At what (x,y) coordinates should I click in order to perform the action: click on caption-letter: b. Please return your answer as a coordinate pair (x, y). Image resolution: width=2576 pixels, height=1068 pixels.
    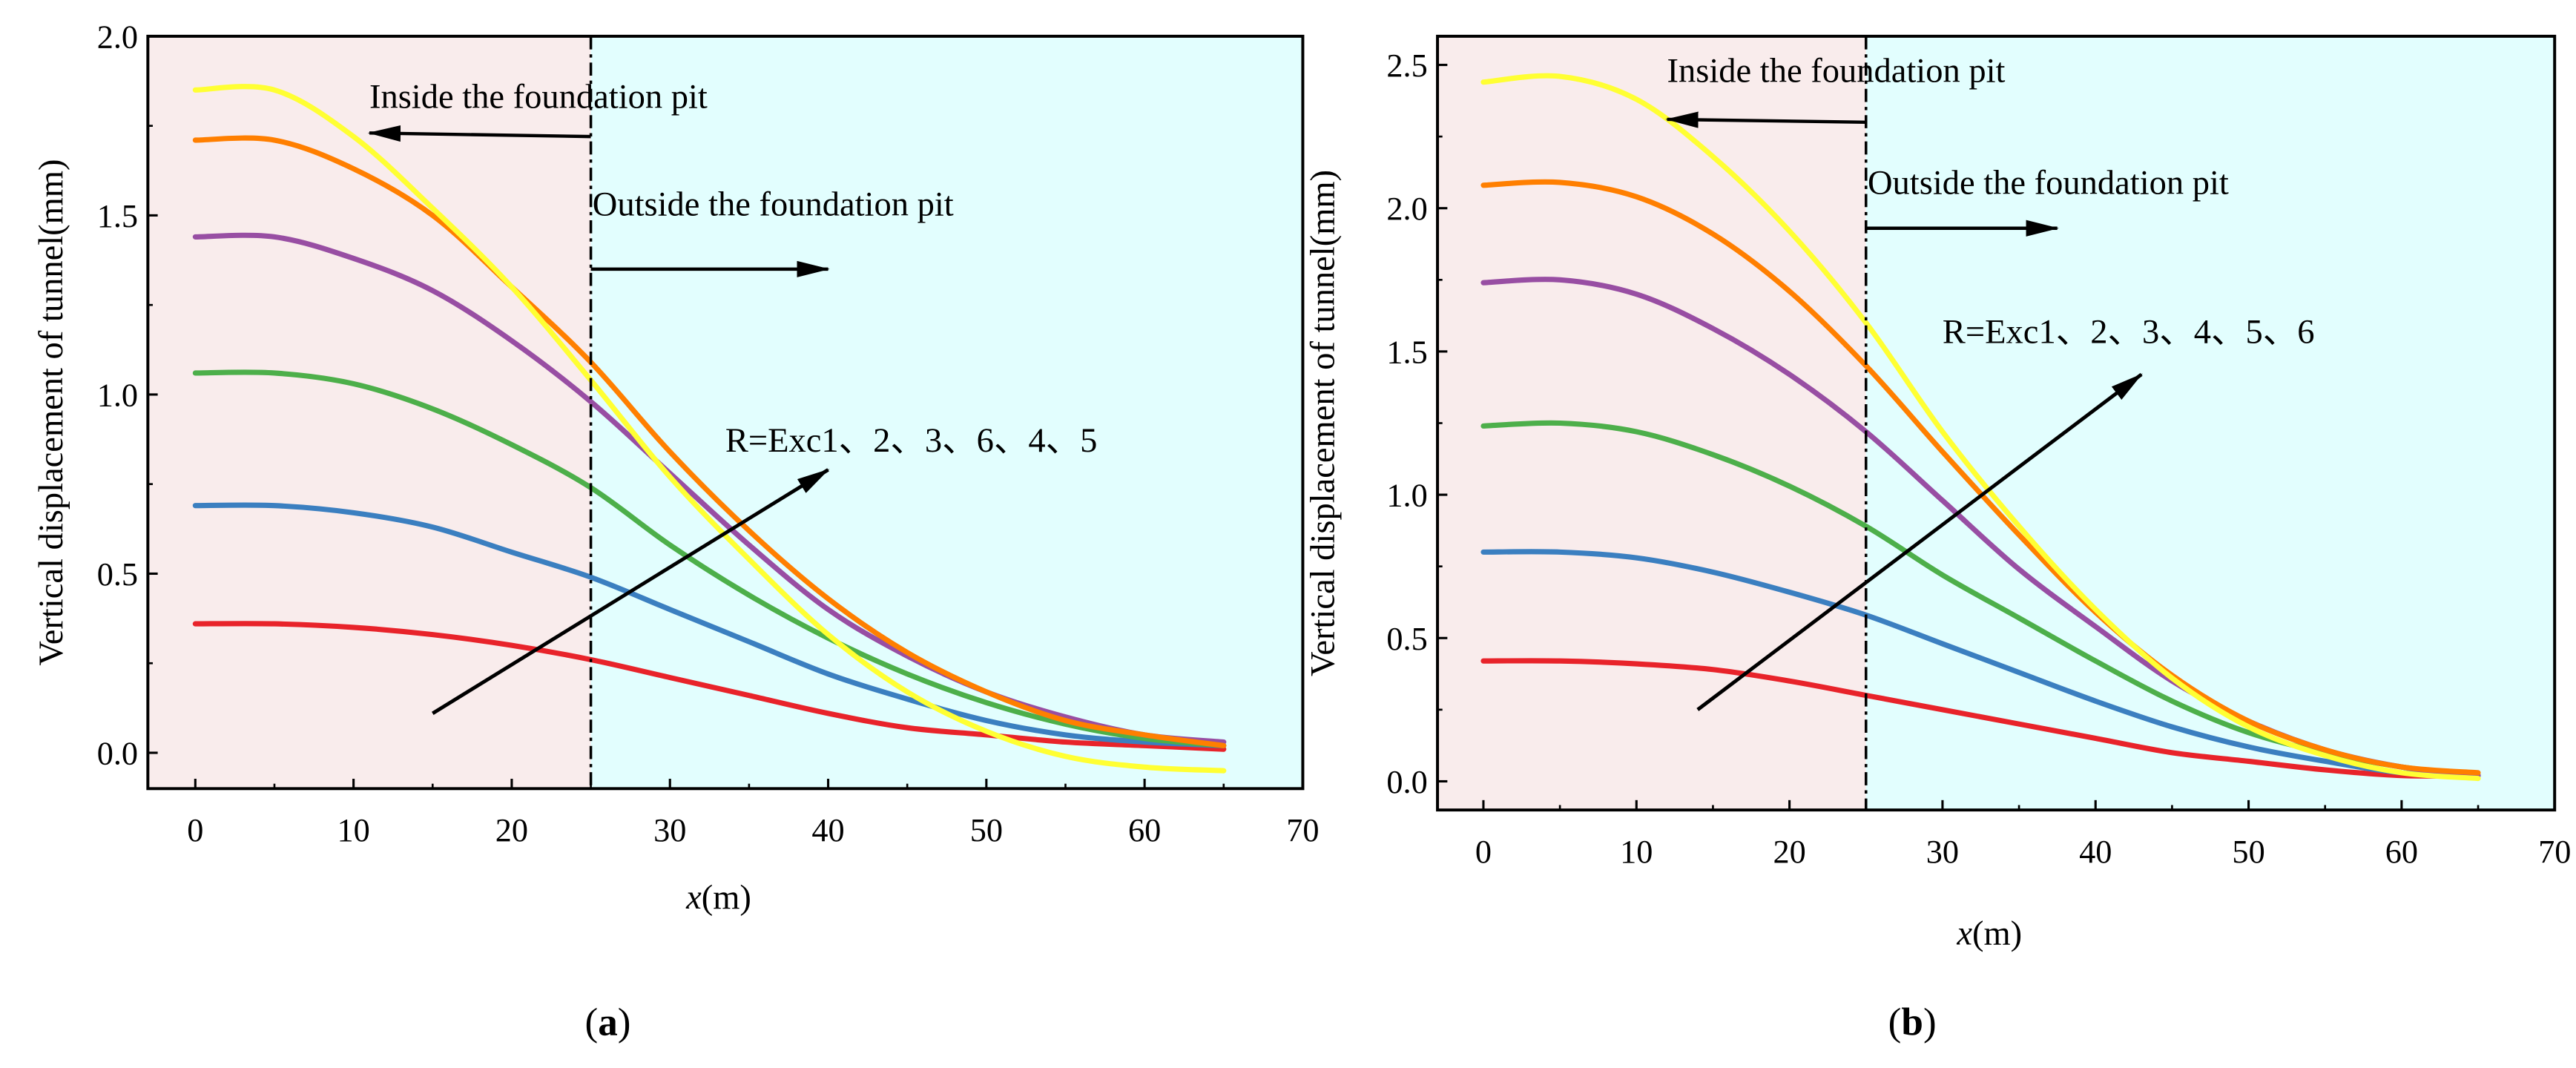
    Looking at the image, I should click on (1912, 1022).